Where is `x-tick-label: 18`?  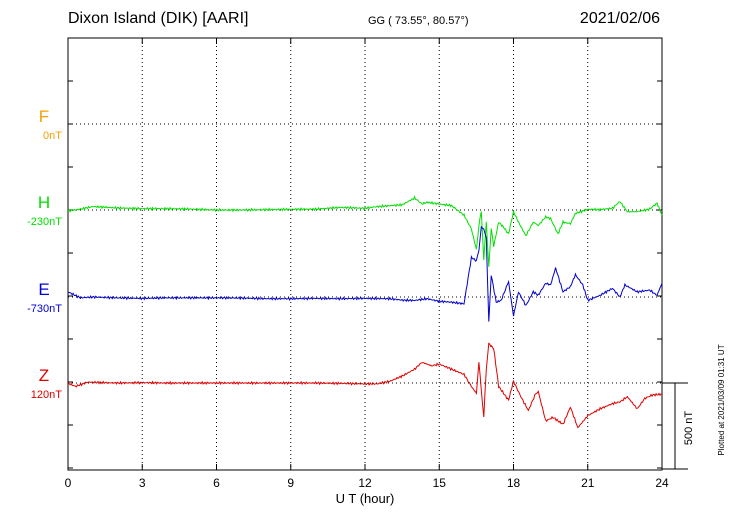
x-tick-label: 18 is located at coordinates (514, 483).